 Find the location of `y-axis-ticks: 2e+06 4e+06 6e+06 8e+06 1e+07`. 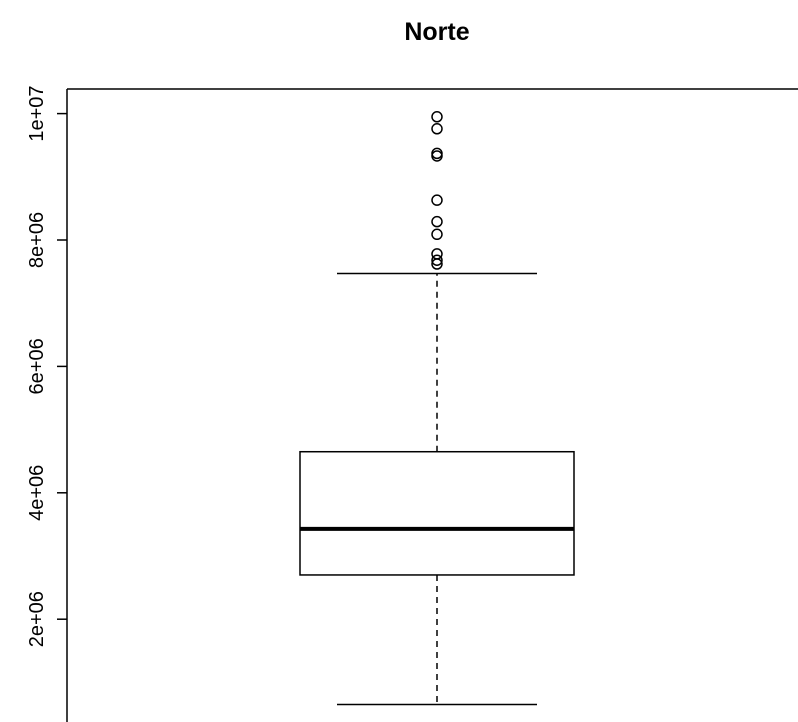

y-axis-ticks: 2e+06 4e+06 6e+06 8e+06 1e+07 is located at coordinates (46, 366).